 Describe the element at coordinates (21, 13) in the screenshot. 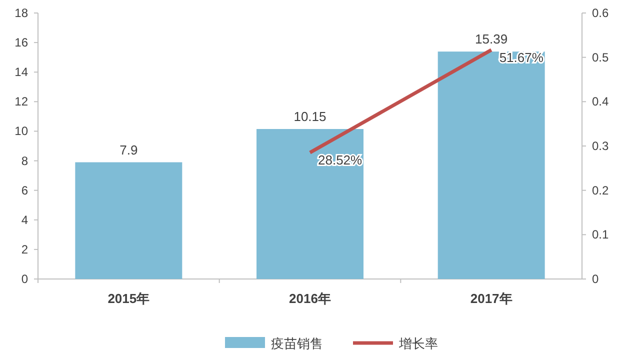

I see `y-tick-label: 18` at that location.